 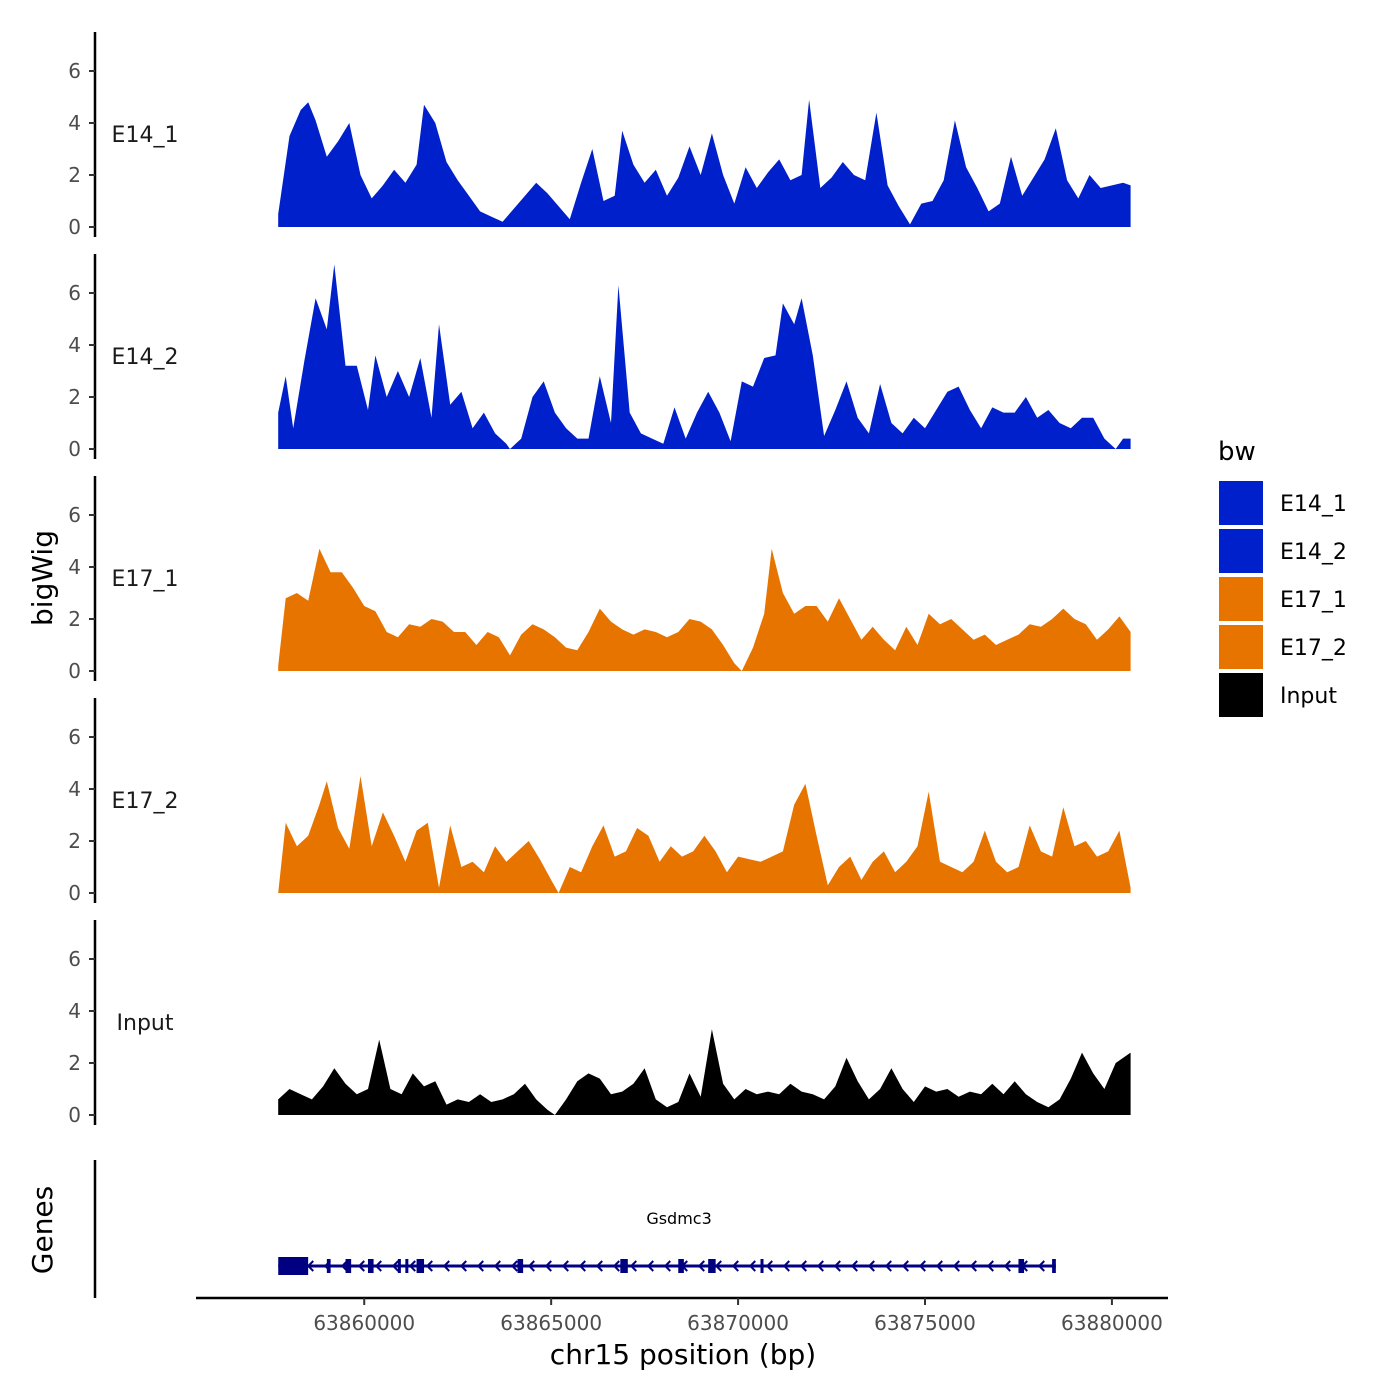 What do you see at coordinates (599, 135) in the screenshot?
I see `track-E14_1: 0 2 4 6 E14_1` at bounding box center [599, 135].